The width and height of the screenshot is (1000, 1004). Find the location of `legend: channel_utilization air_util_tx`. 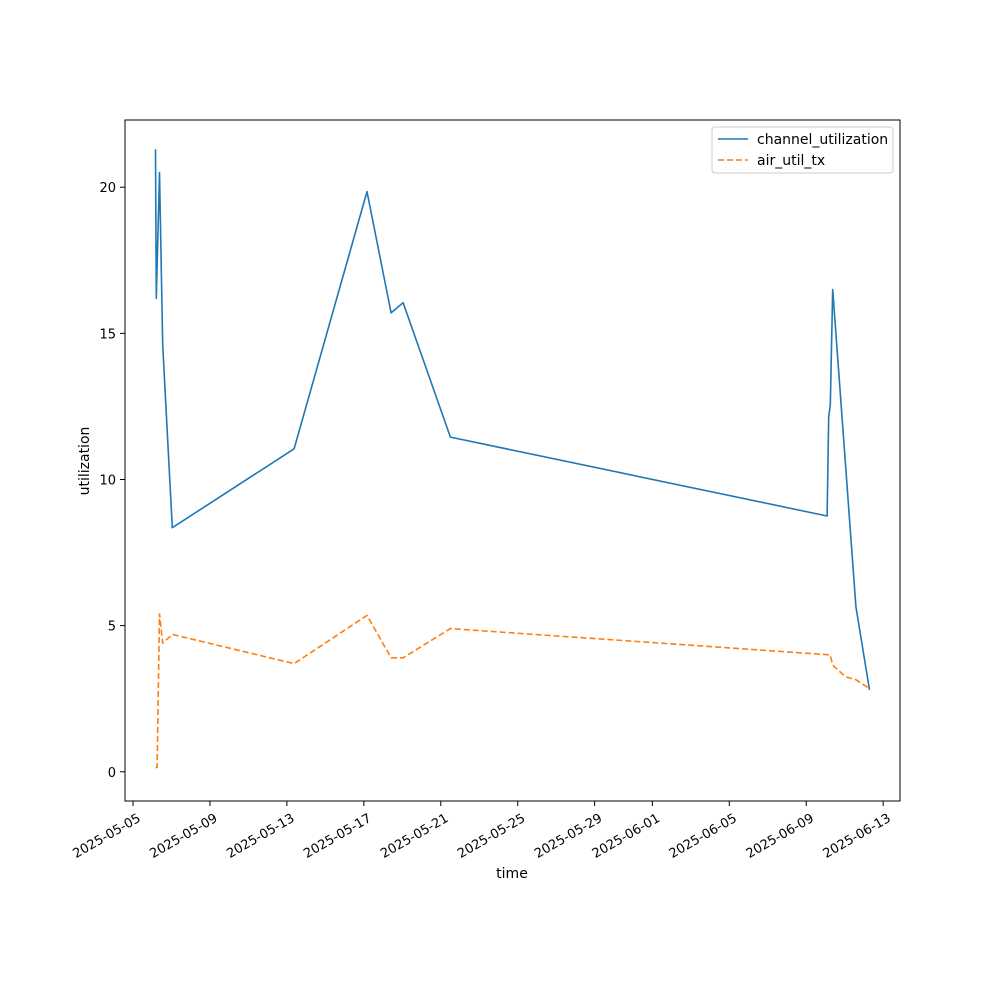

legend: channel_utilization air_util_tx is located at coordinates (802, 150).